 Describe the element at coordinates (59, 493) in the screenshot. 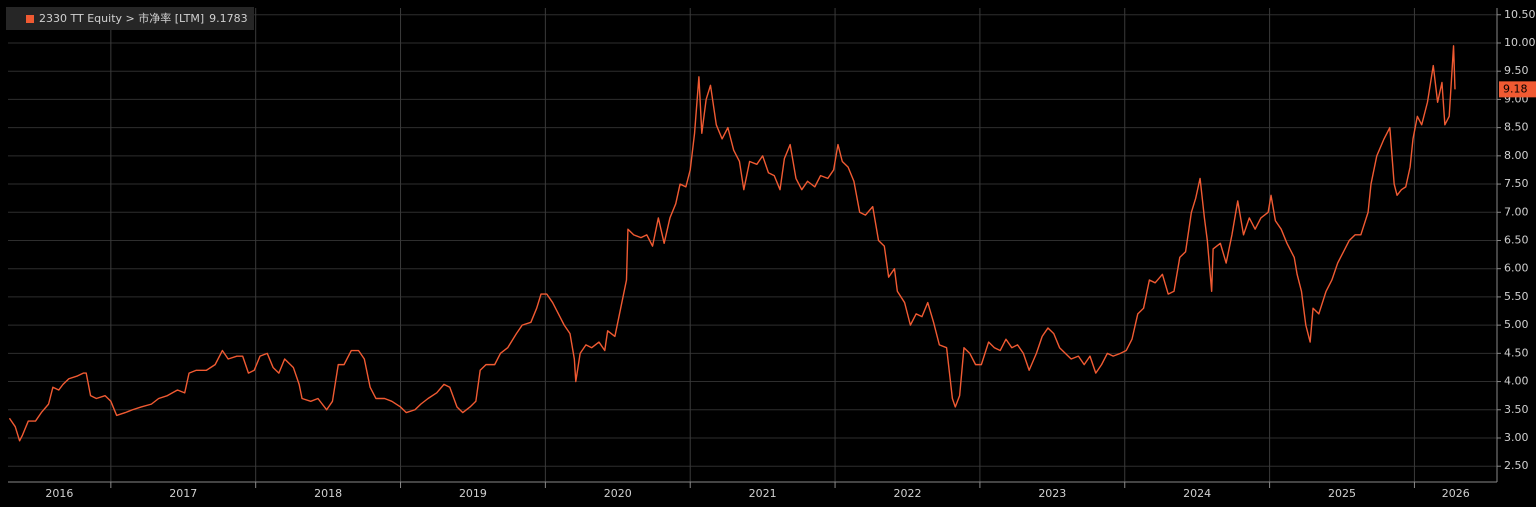

I see `x-tick-label: 2016` at that location.